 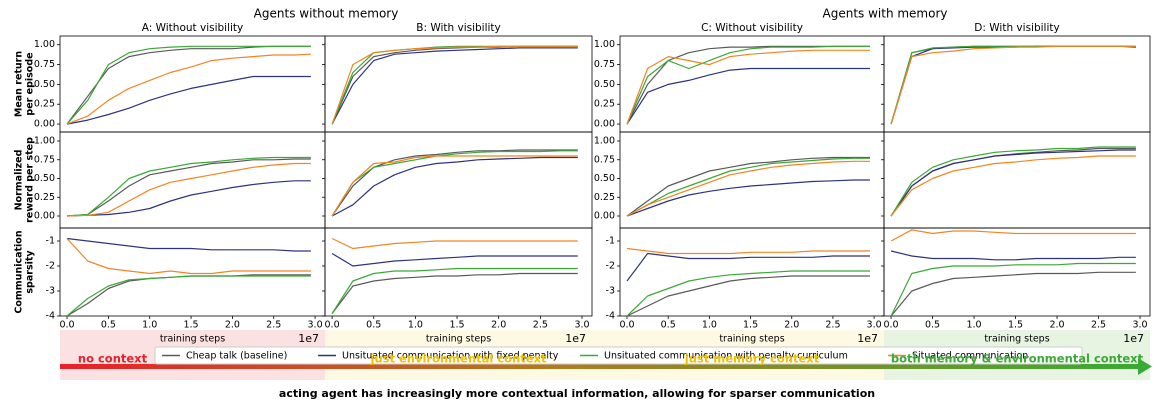 What do you see at coordinates (236, 356) in the screenshot?
I see `legend-label: Cheap talk (baseline)` at bounding box center [236, 356].